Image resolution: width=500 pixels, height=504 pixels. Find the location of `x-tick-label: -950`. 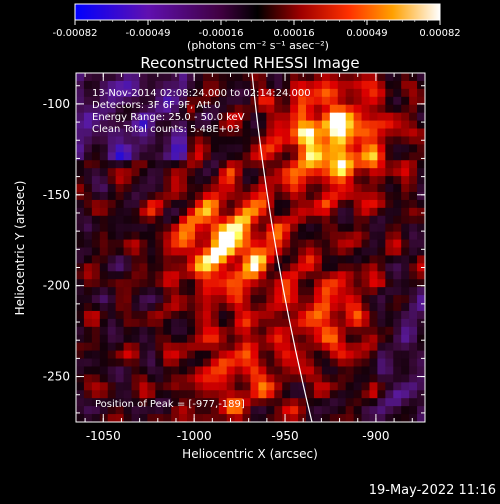

x-tick-label: -950 is located at coordinates (284, 436).